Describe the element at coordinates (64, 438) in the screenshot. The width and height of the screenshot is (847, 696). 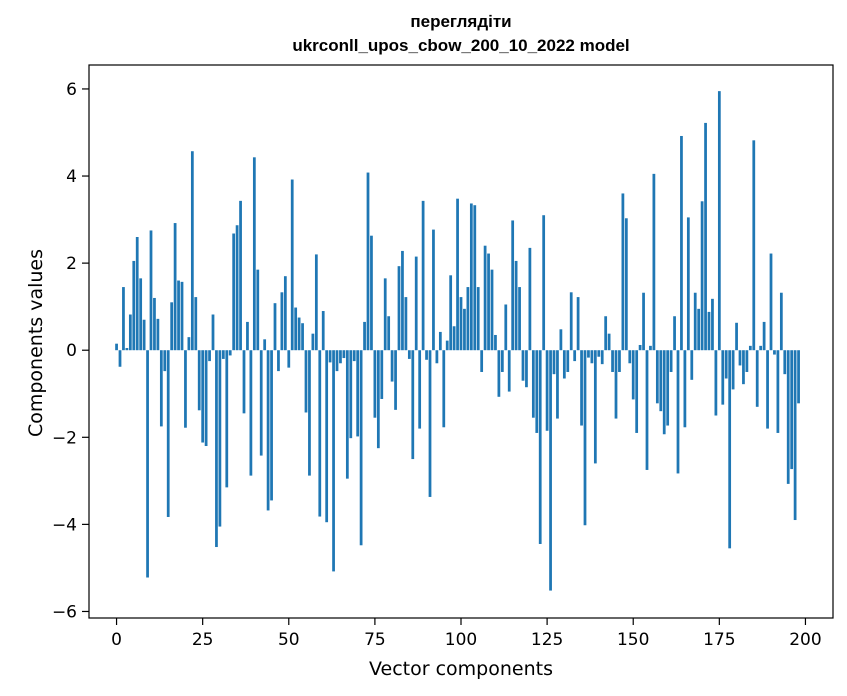
I see `y-tick-label: −2` at that location.